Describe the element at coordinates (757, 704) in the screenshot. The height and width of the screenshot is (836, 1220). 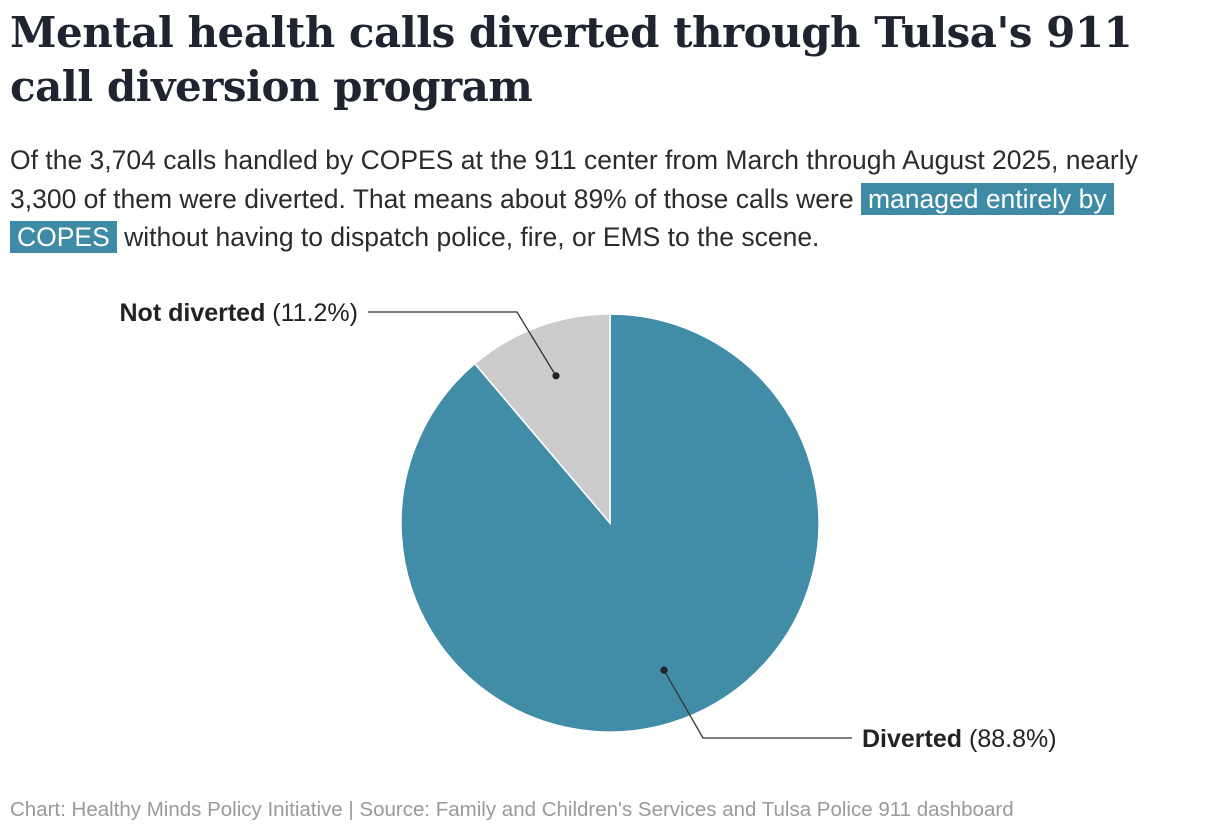
I see `leader-line-diverted` at that location.